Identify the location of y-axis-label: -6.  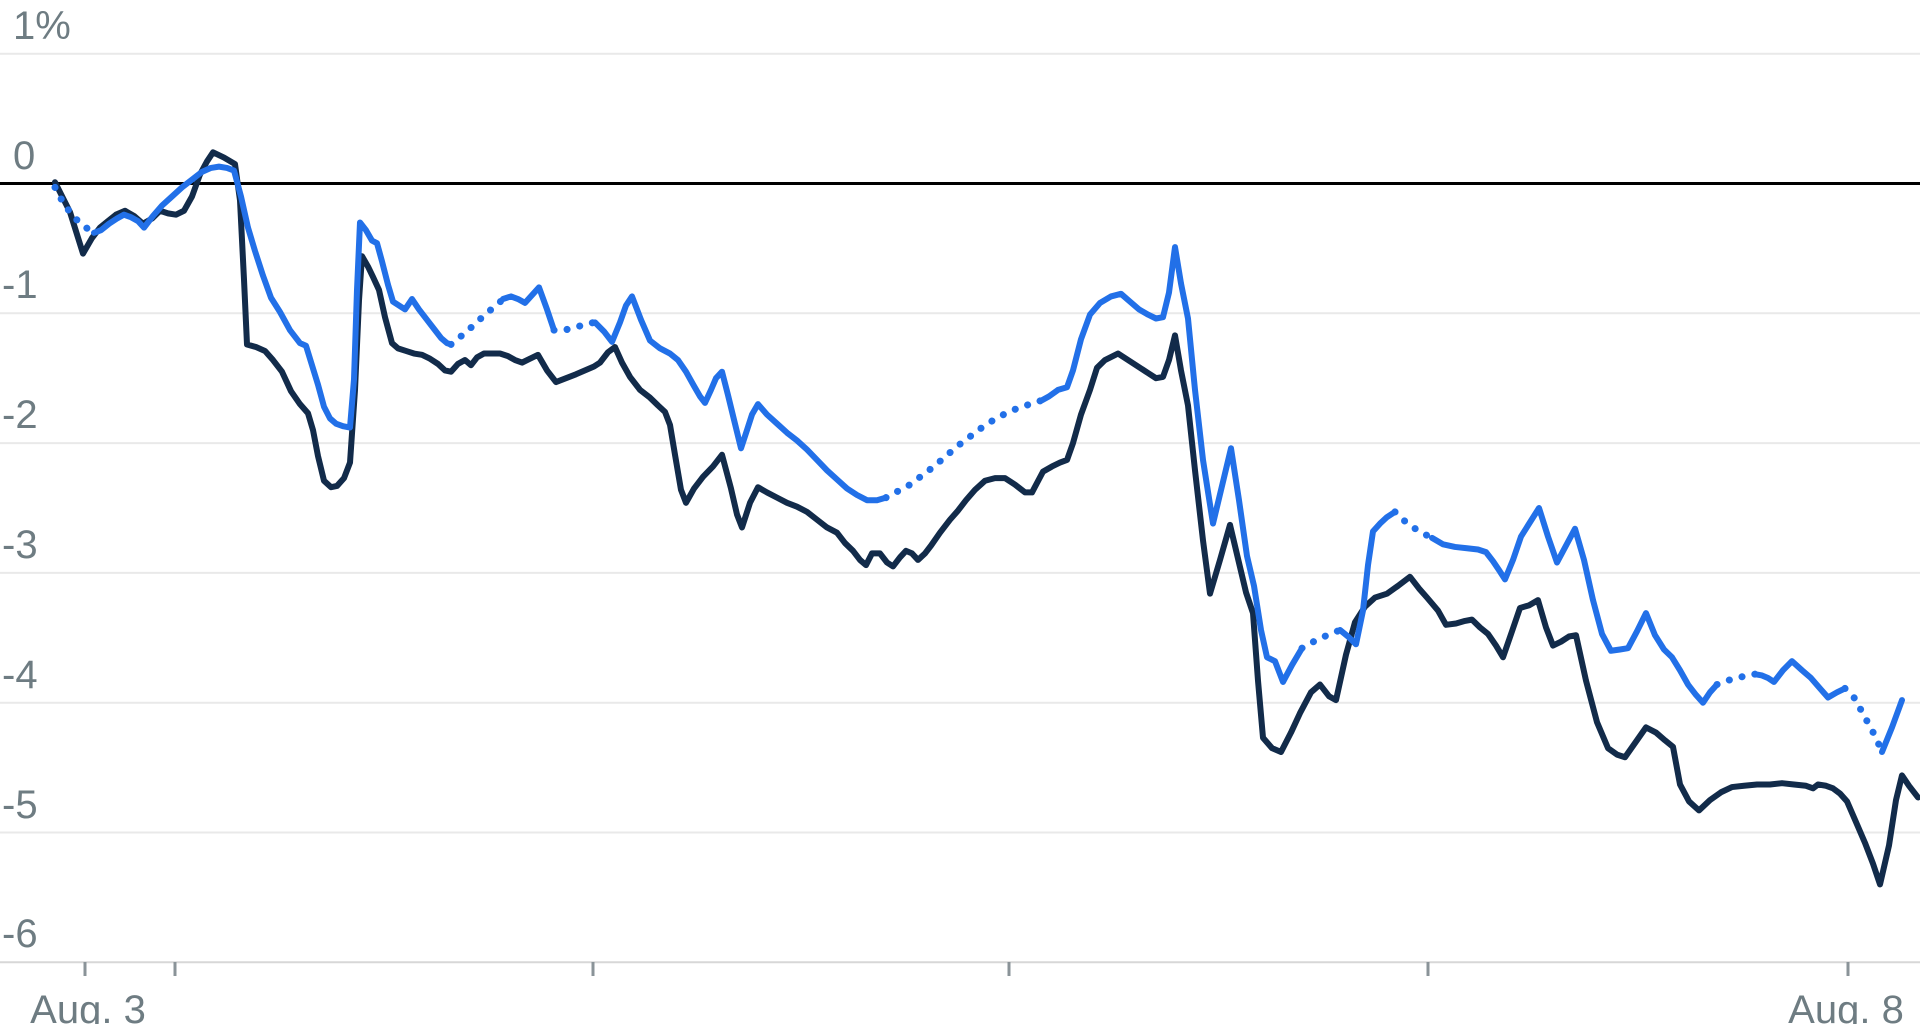
(20, 934).